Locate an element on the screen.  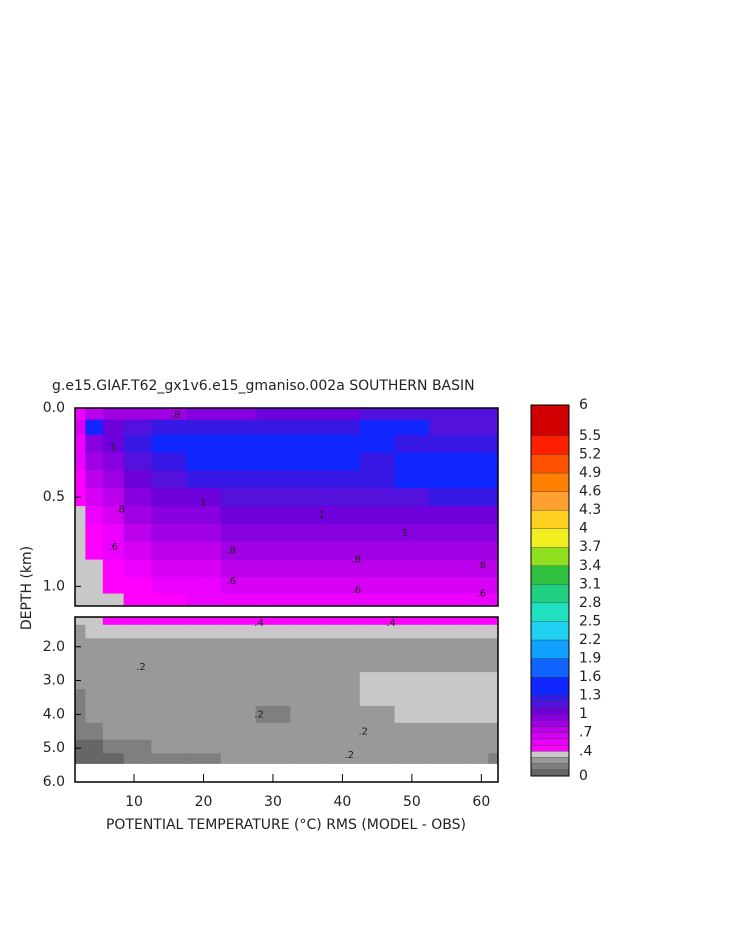
contour-label: .4 is located at coordinates (259, 623).